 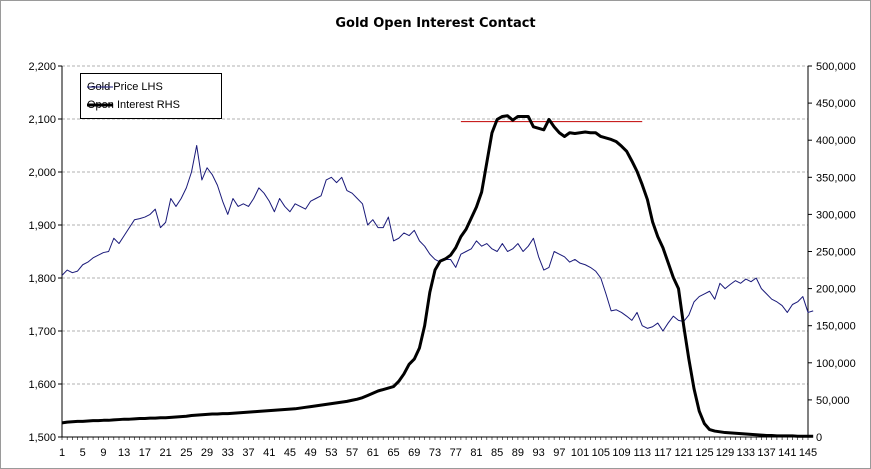 I want to click on x-tick-label: 41, so click(x=269, y=453).